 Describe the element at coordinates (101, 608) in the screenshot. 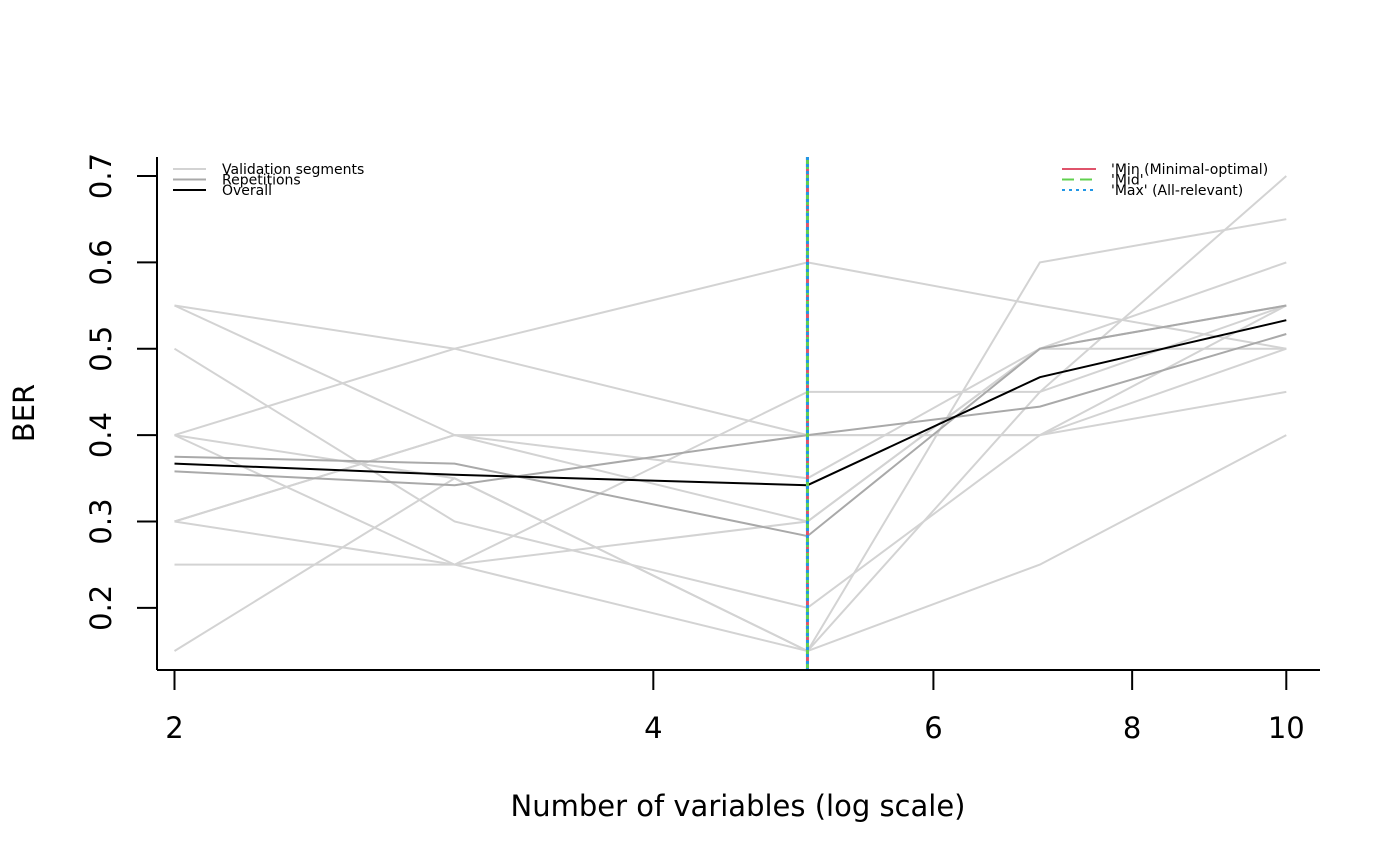

I see `y-tick-label: 0.2` at that location.